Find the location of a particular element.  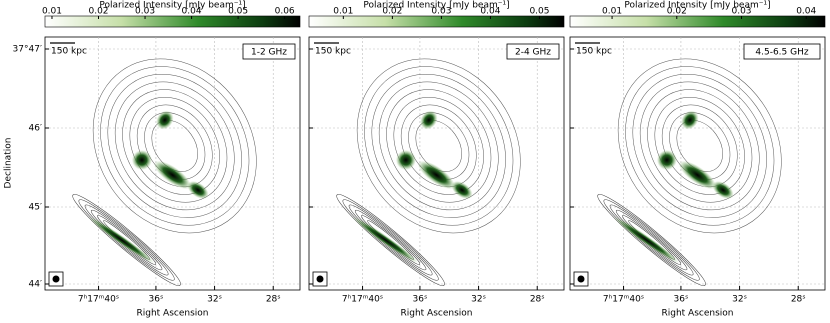

colorbar-tick-label: 0.06 is located at coordinates (285, 12).